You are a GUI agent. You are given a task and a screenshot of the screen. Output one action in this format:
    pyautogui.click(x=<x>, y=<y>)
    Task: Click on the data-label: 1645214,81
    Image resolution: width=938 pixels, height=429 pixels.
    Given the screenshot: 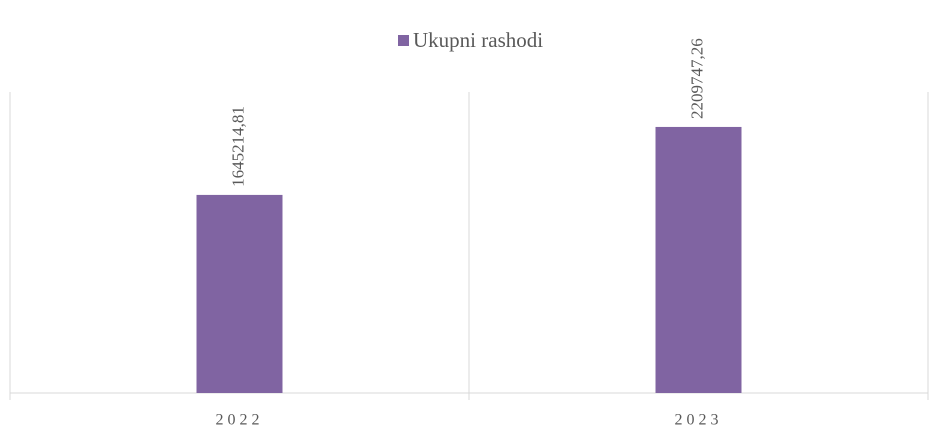 What is the action you would take?
    pyautogui.click(x=237, y=146)
    